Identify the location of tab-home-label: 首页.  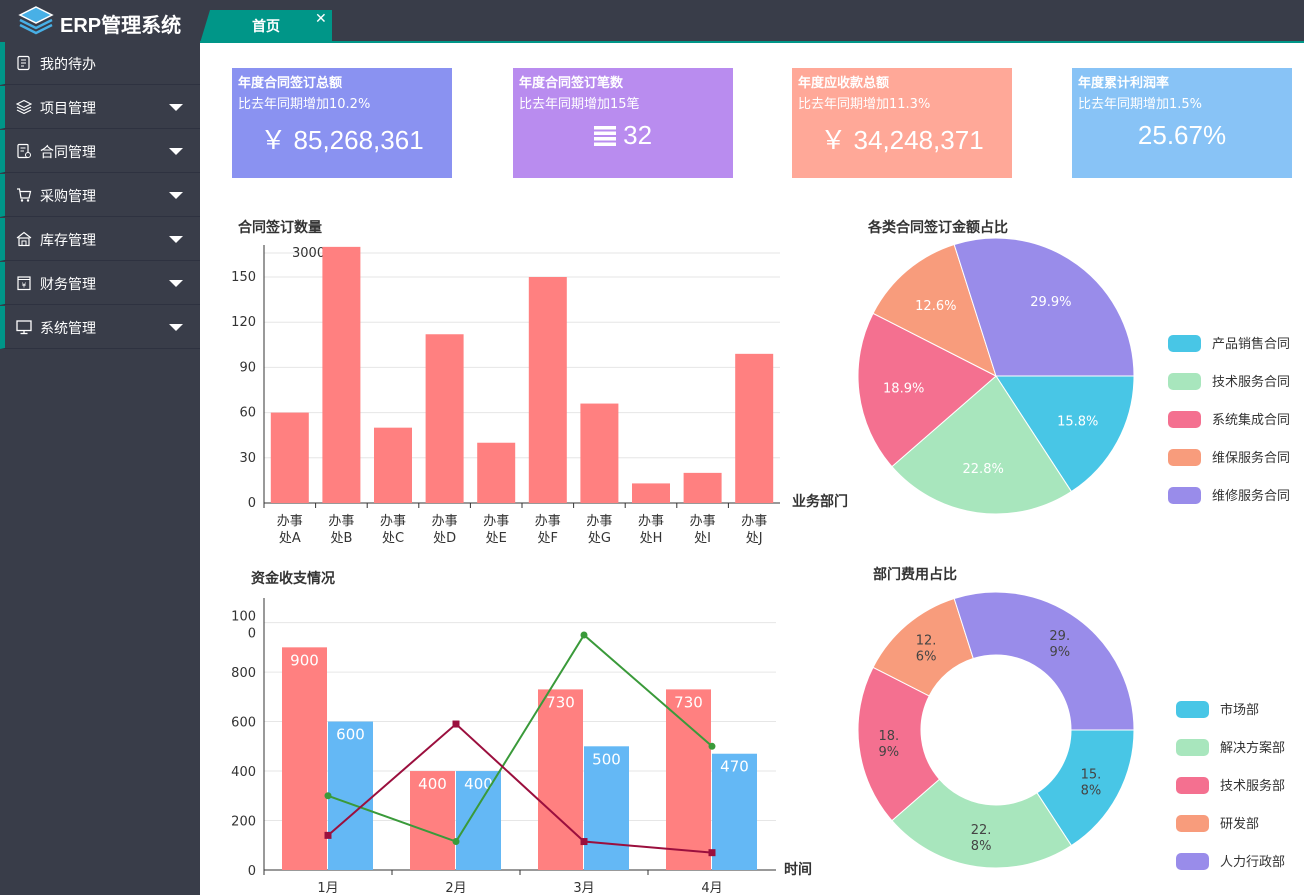
(266, 27).